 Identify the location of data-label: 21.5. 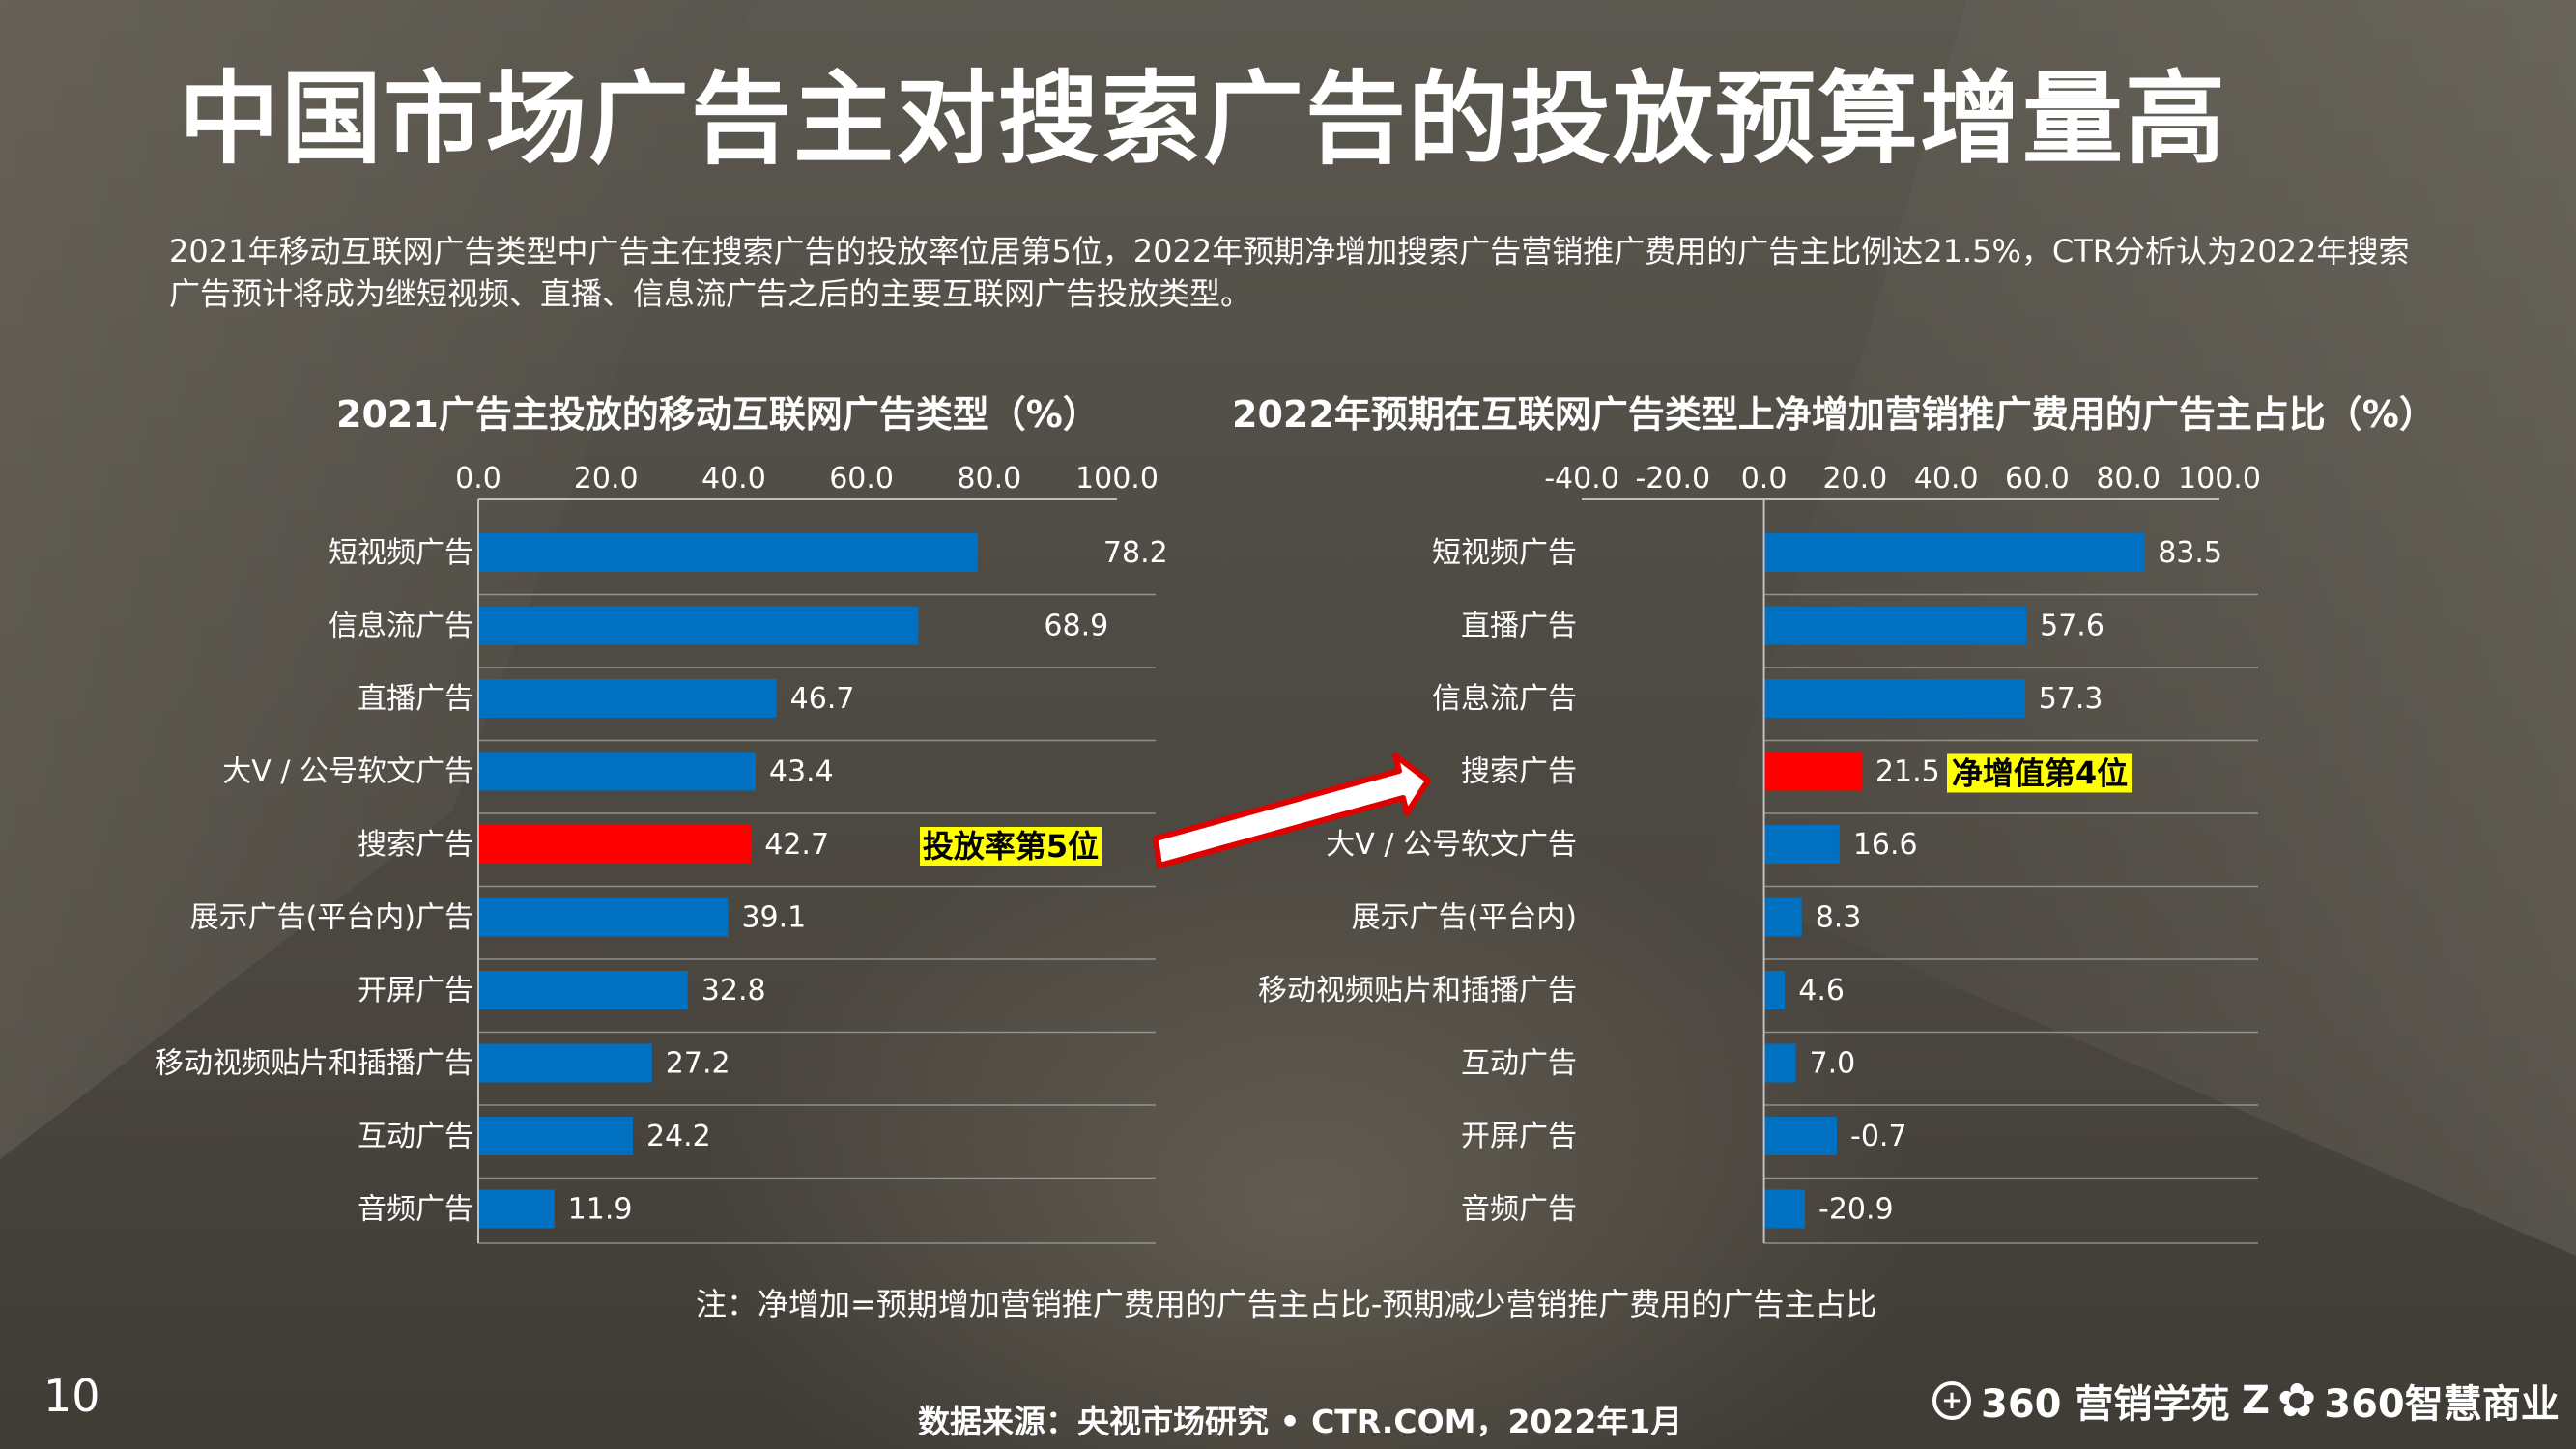
(1908, 772).